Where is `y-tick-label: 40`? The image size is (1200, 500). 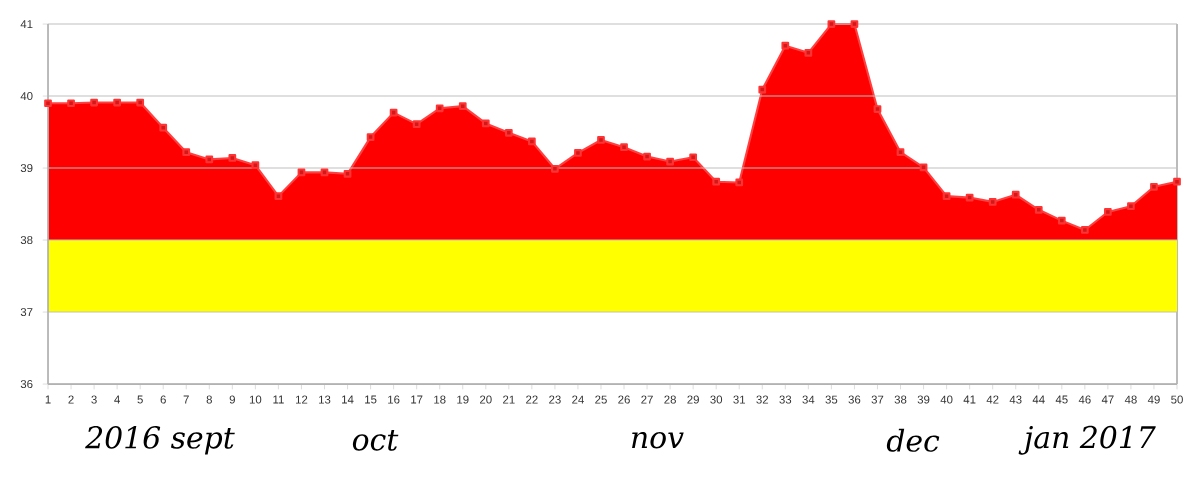 y-tick-label: 40 is located at coordinates (26, 96).